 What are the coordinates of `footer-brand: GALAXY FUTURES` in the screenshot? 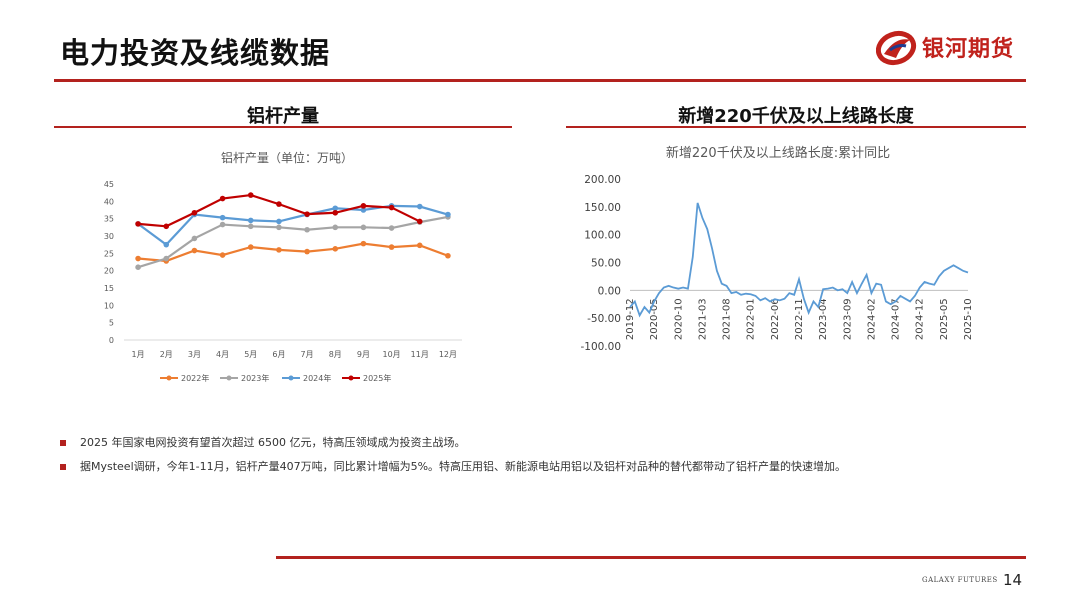 It's located at (960, 580).